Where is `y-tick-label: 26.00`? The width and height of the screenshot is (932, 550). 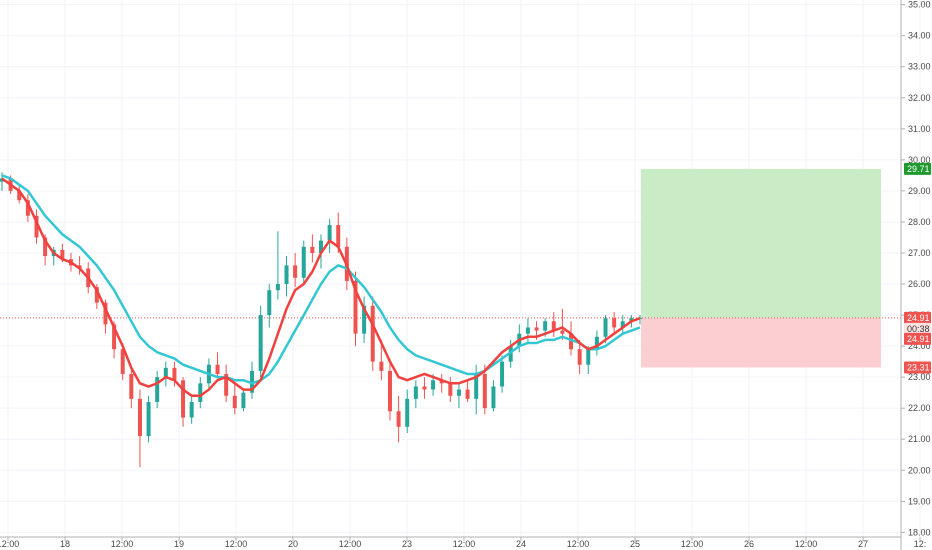 y-tick-label: 26.00 is located at coordinates (919, 284).